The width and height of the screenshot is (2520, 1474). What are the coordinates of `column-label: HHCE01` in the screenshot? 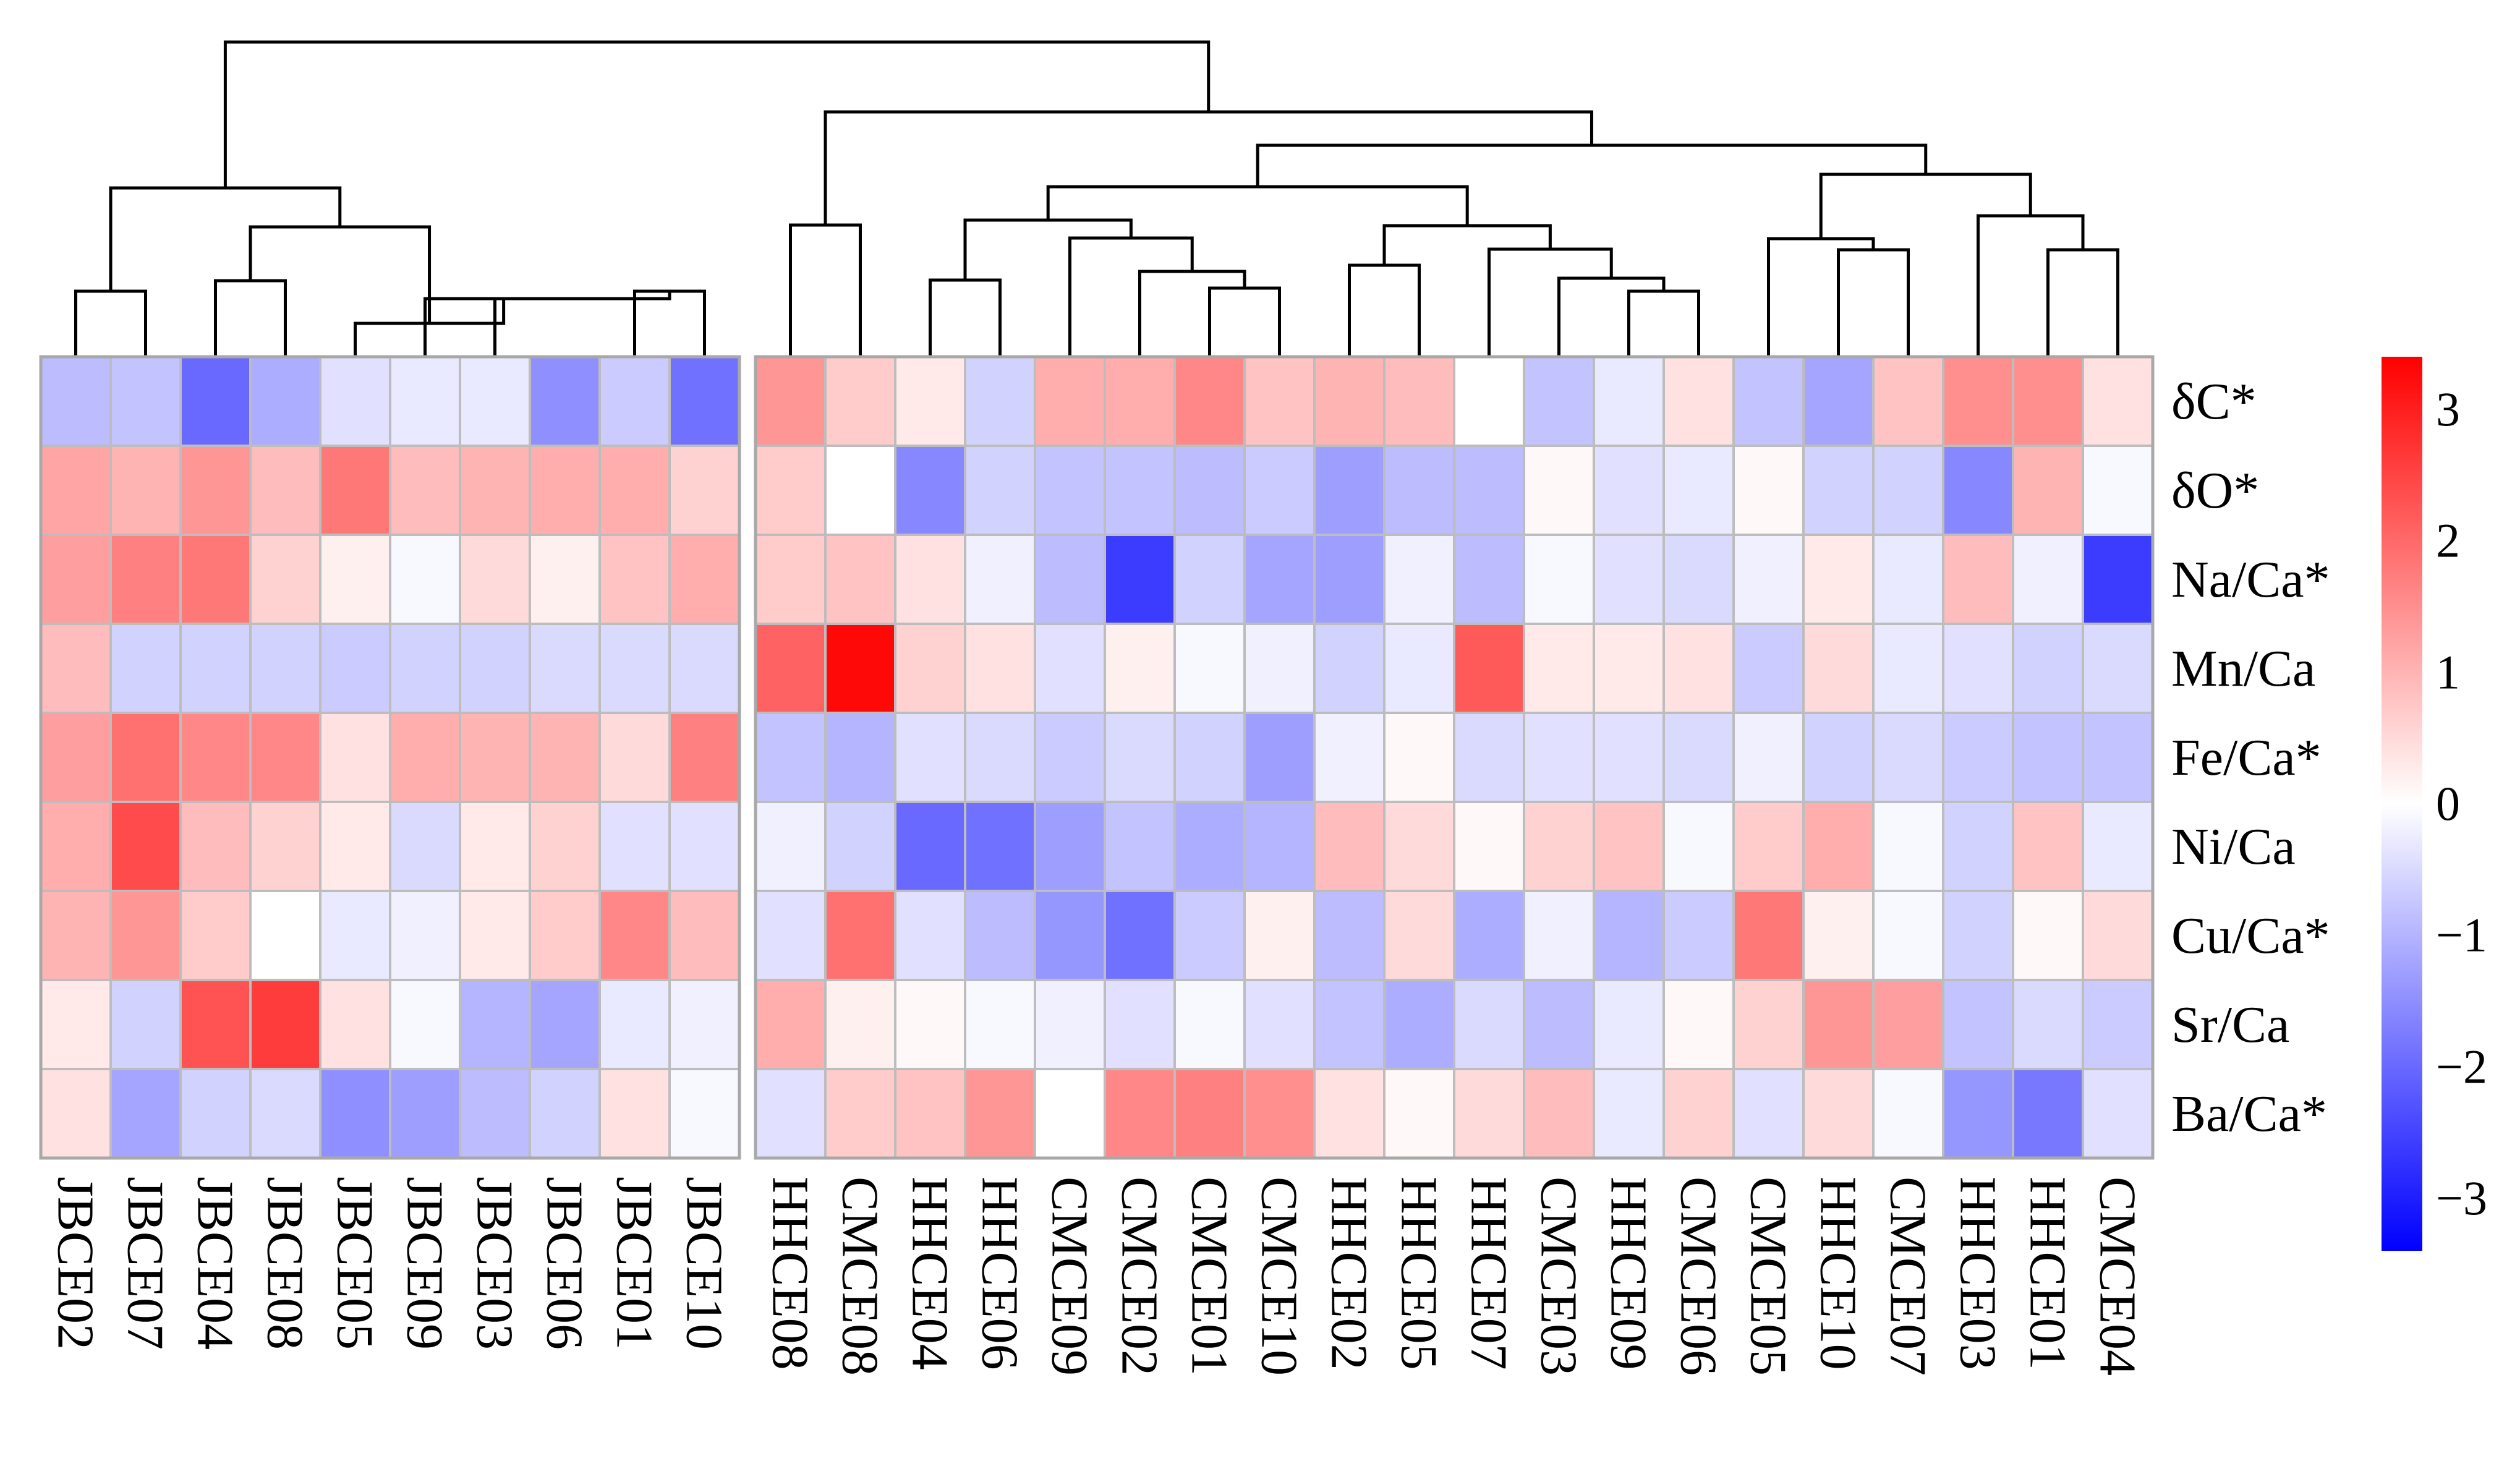 It's located at (2048, 1273).